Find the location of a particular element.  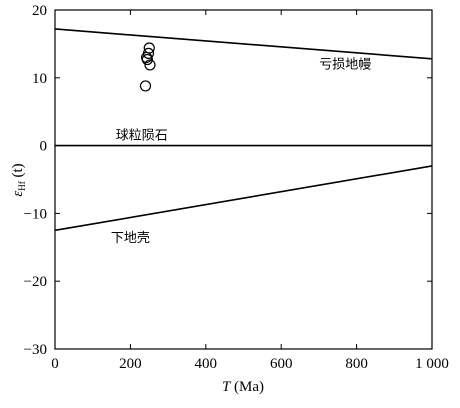

y-tick-label: 20 is located at coordinates (39, 11).